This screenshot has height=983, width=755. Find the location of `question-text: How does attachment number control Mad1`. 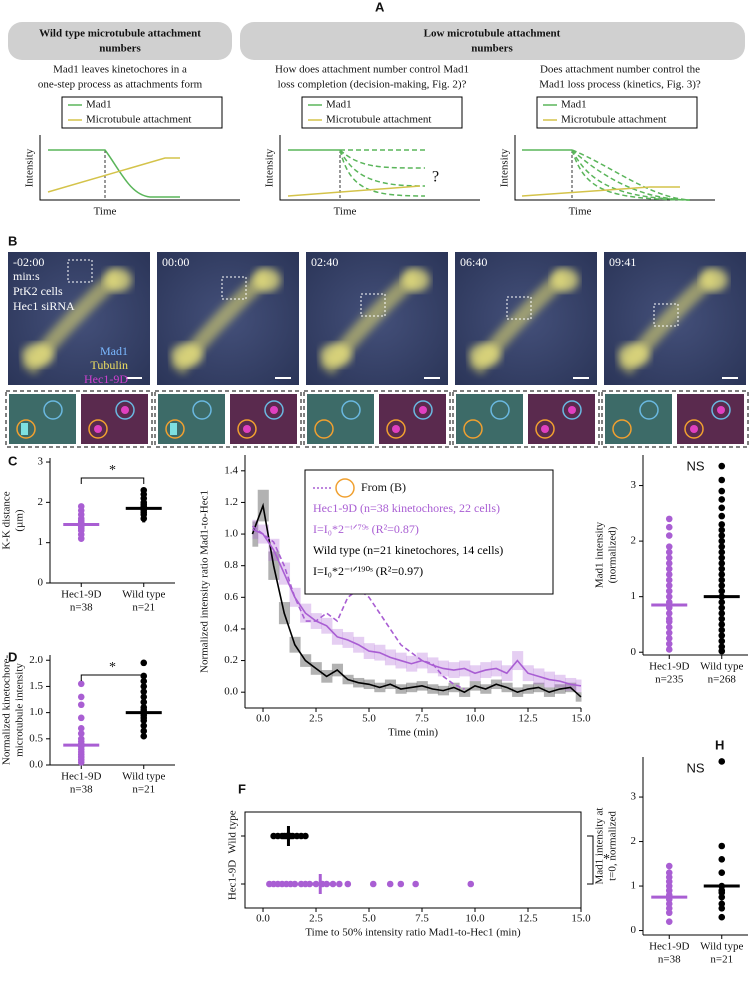

question-text: How does attachment number control Mad1 is located at coordinates (372, 70).